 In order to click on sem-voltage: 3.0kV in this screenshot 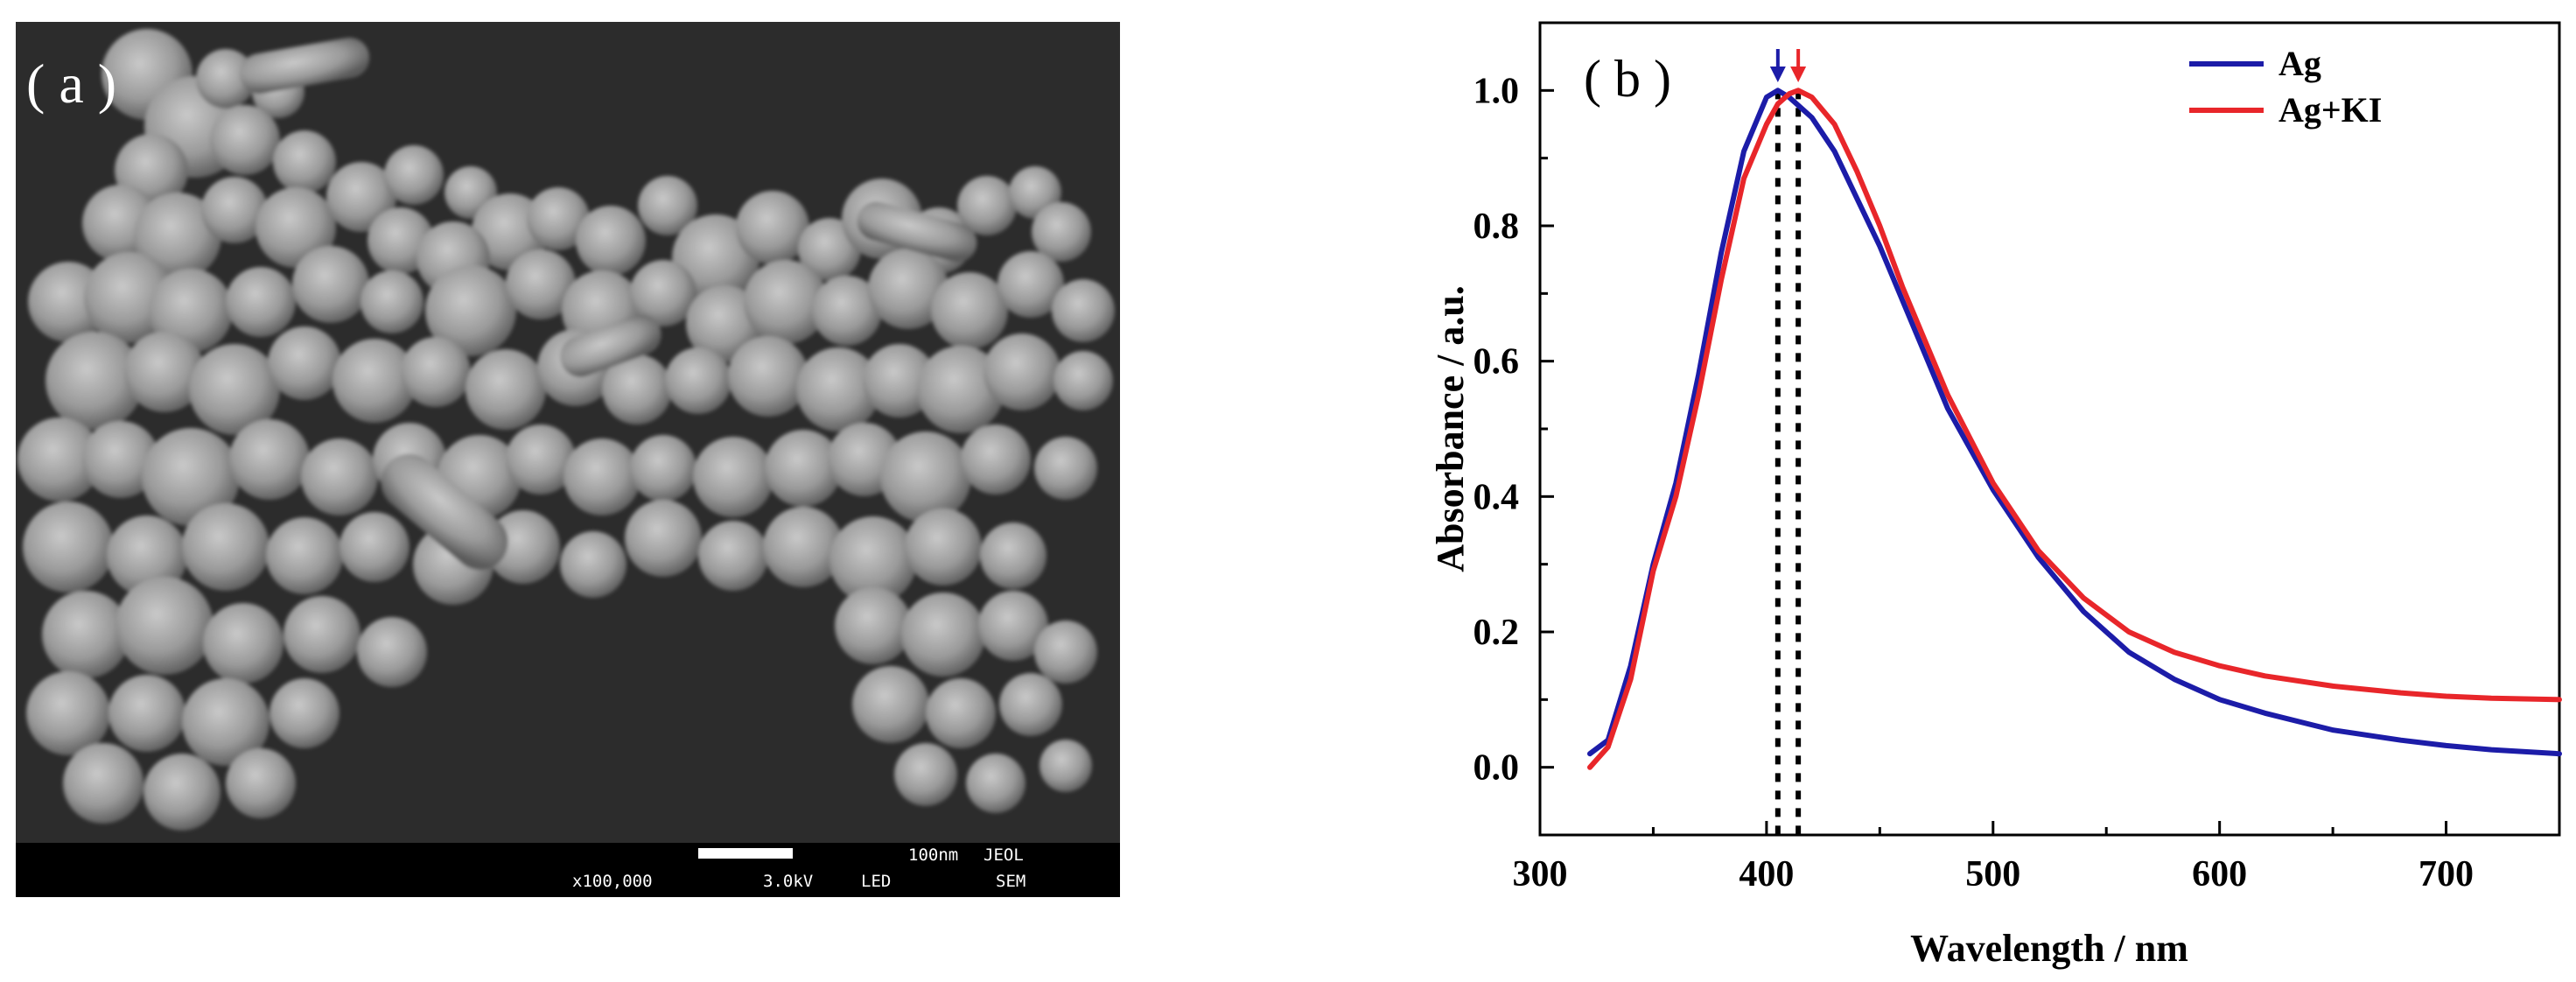, I will do `click(788, 882)`.